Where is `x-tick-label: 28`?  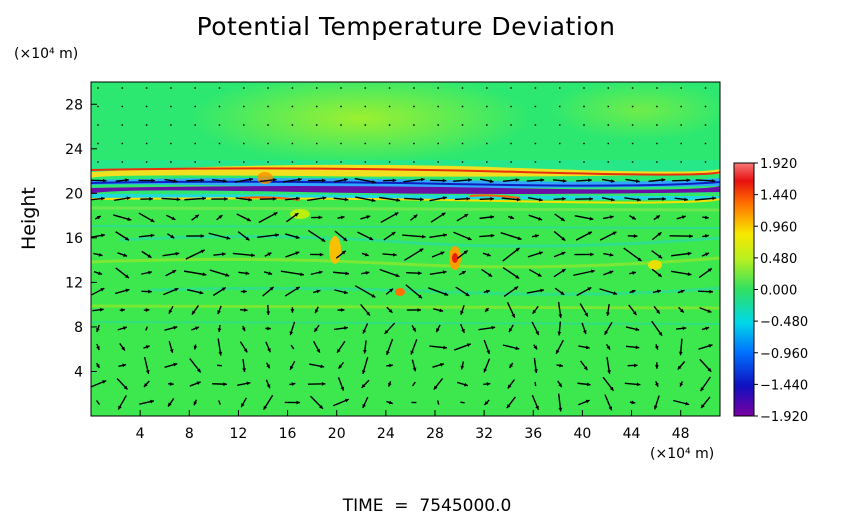 x-tick-label: 28 is located at coordinates (435, 434).